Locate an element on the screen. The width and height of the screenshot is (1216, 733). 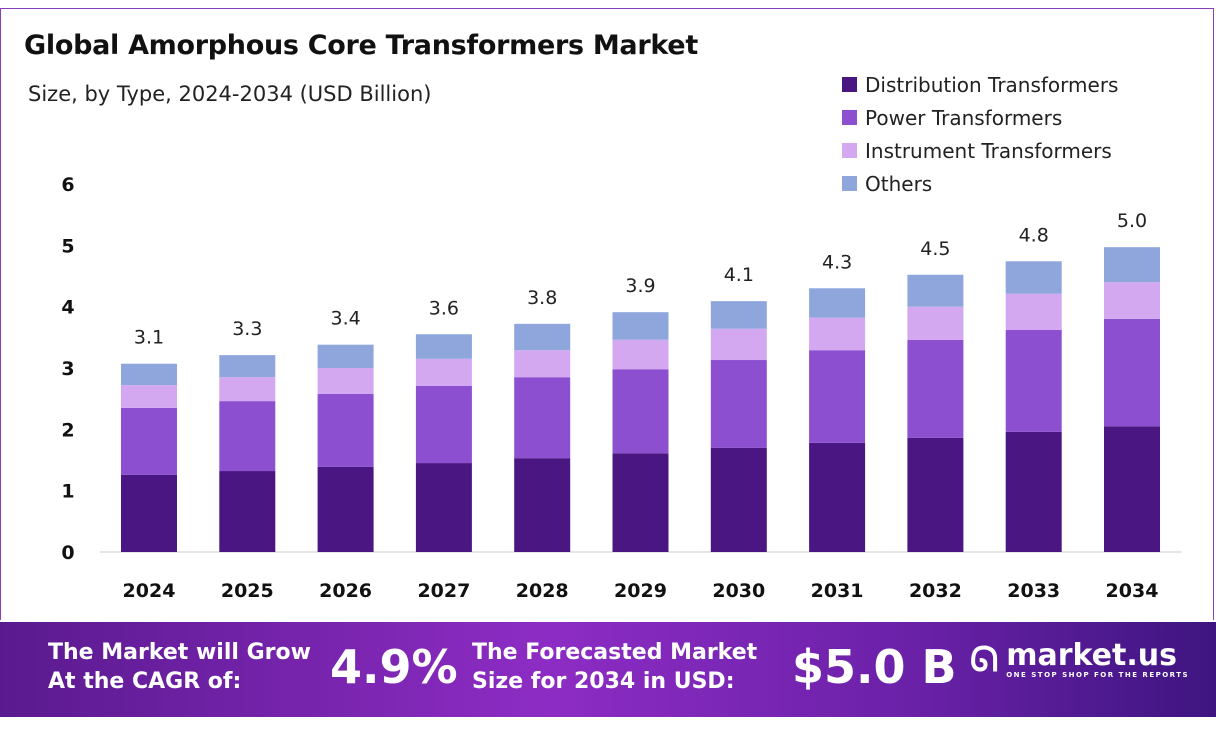
legend-item-distribution: Distribution Transformers is located at coordinates (980, 84).